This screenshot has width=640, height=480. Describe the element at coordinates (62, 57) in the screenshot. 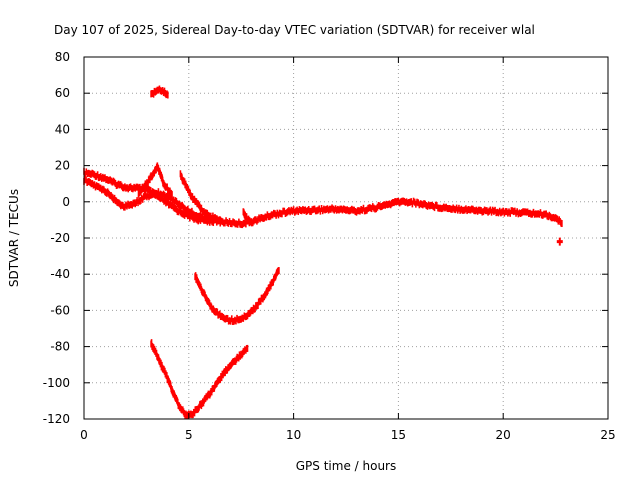

I see `y-tick-label: 80` at that location.